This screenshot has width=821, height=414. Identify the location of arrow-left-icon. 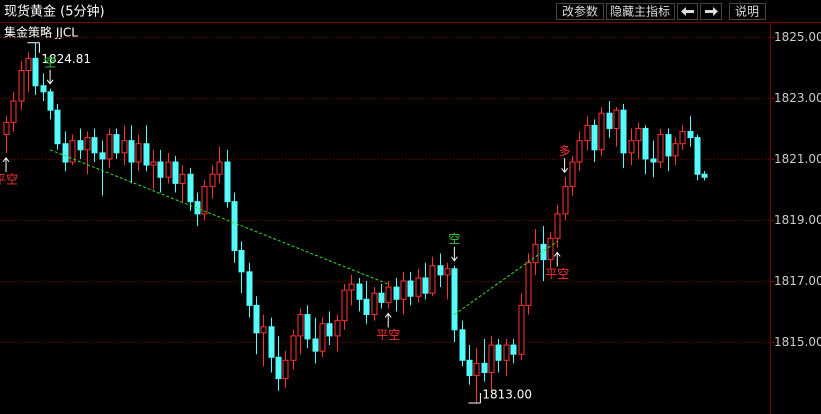
(687, 11).